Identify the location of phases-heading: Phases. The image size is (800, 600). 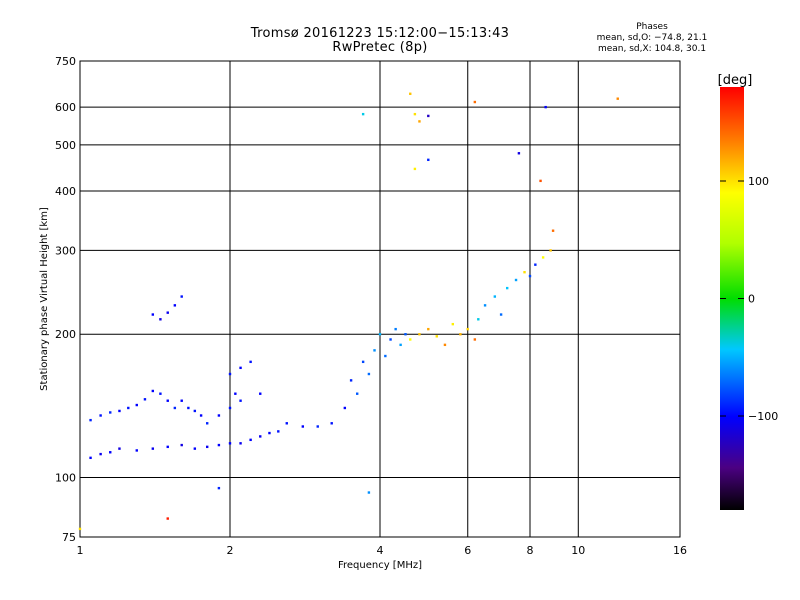
(652, 27).